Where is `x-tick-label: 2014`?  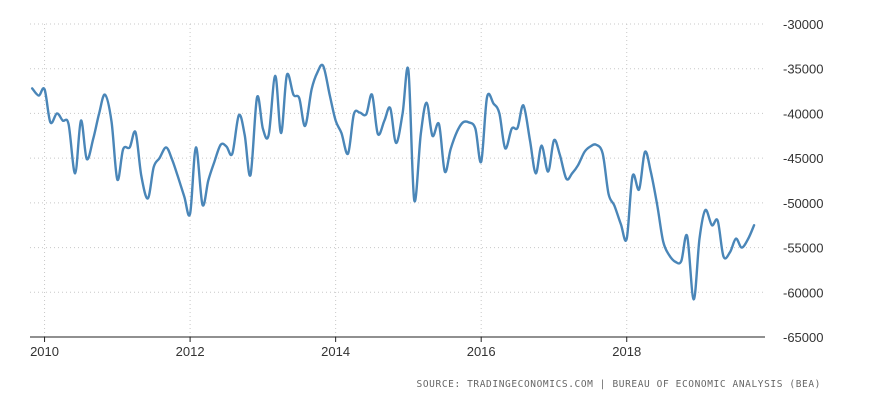
x-tick-label: 2014 is located at coordinates (335, 351).